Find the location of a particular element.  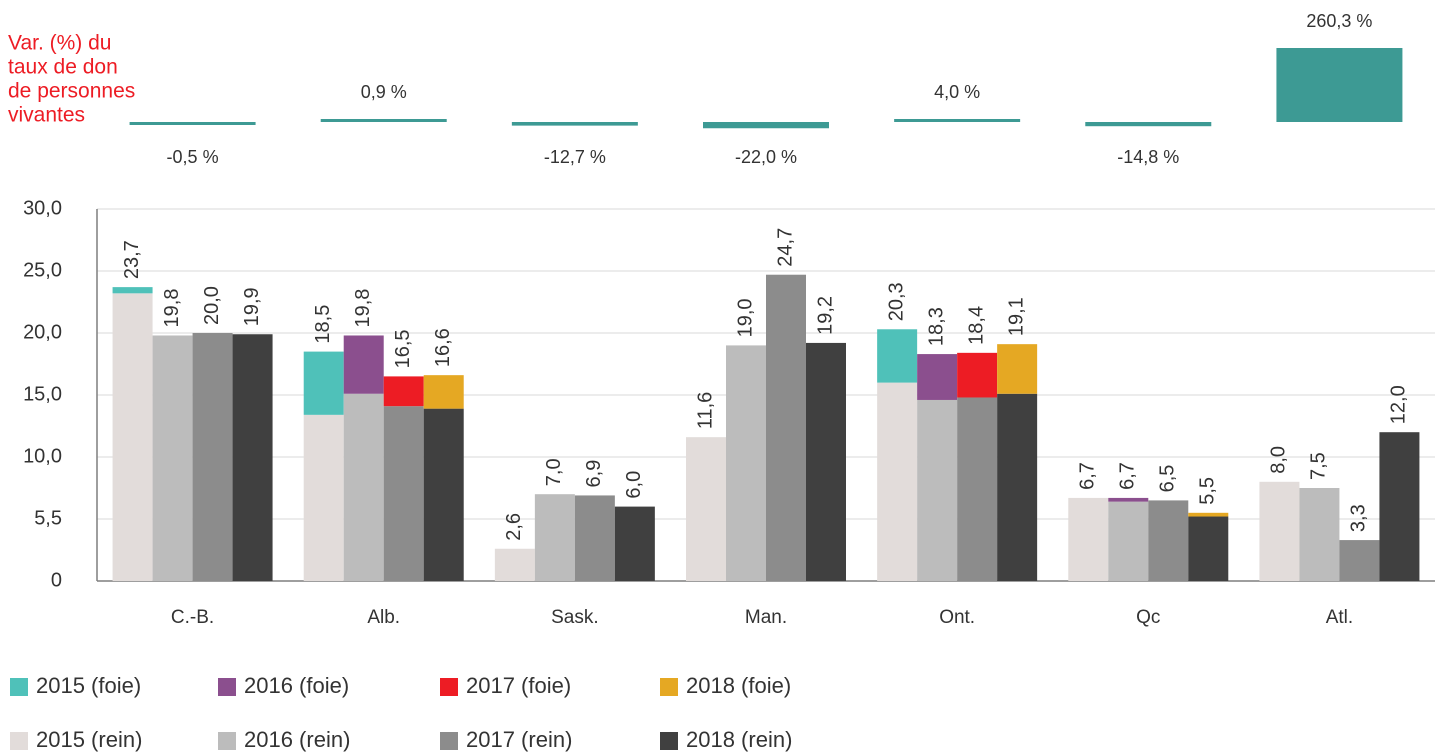

variation-label: -22,0 % is located at coordinates (766, 157).